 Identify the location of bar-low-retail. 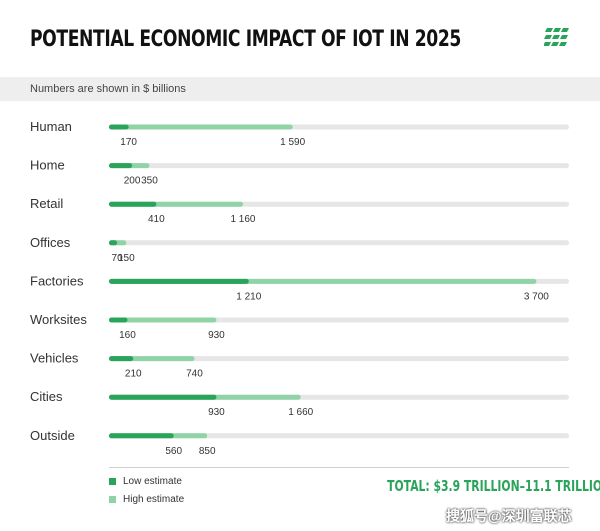
(133, 204).